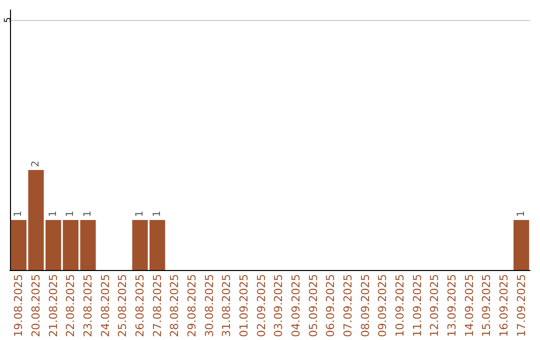 The image size is (540, 340). I want to click on x-tick-label: 15.09.2025, so click(487, 305).